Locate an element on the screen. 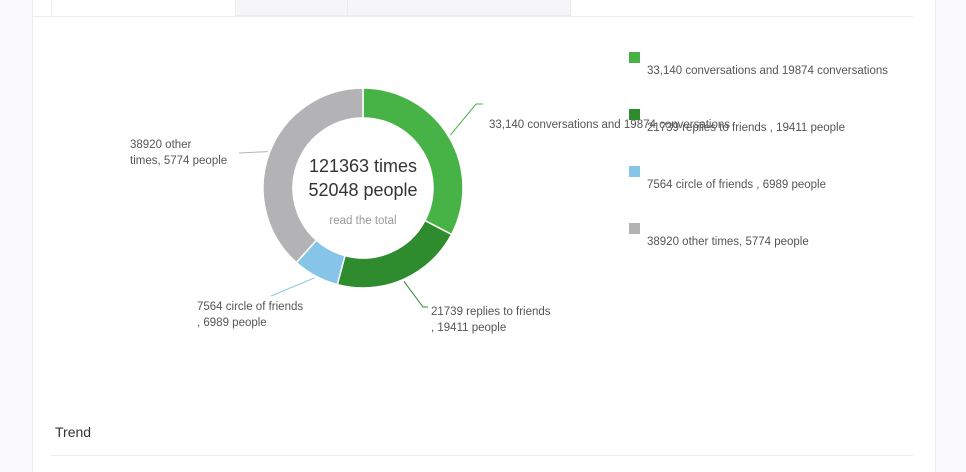 Image resolution: width=966 pixels, height=472 pixels. callout-label-4: 38920 other is located at coordinates (161, 145).